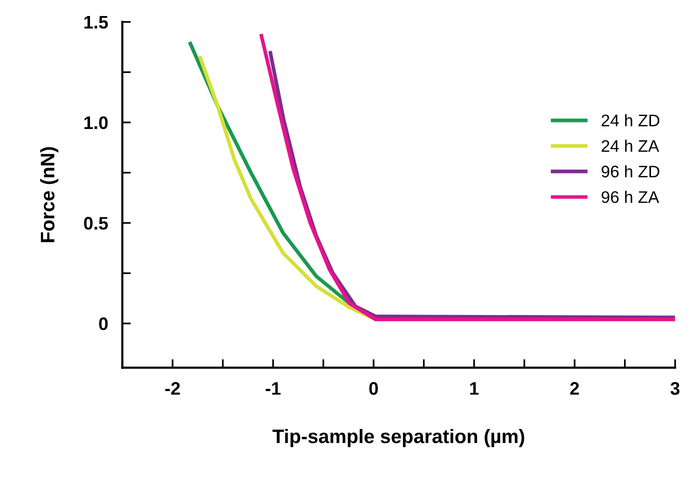 The image size is (691, 487). Describe the element at coordinates (103, 323) in the screenshot. I see `y-tick-label: 0` at that location.